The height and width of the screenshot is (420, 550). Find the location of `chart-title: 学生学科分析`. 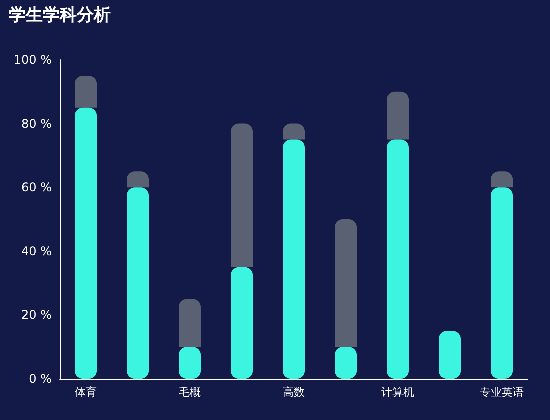

chart-title: 学生学科分析 is located at coordinates (60, 16).